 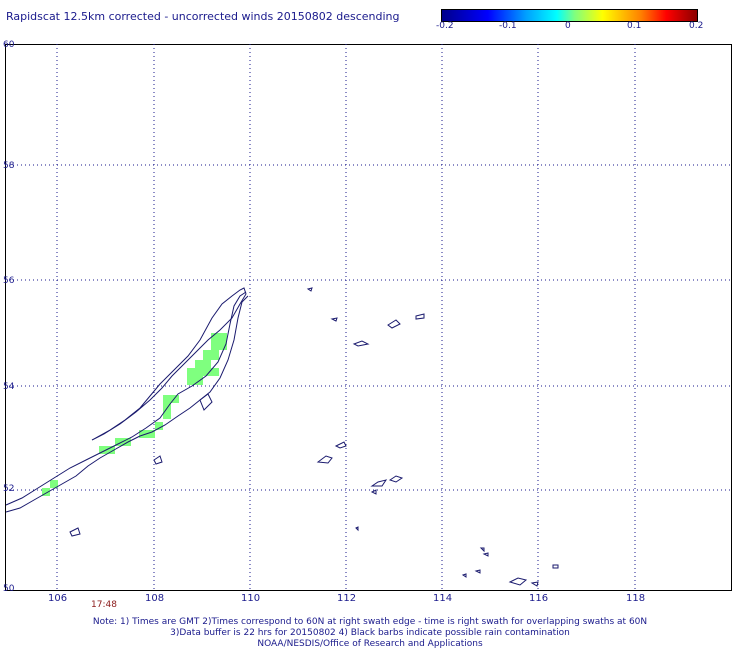 I want to click on lon-label: 110, so click(x=251, y=598).